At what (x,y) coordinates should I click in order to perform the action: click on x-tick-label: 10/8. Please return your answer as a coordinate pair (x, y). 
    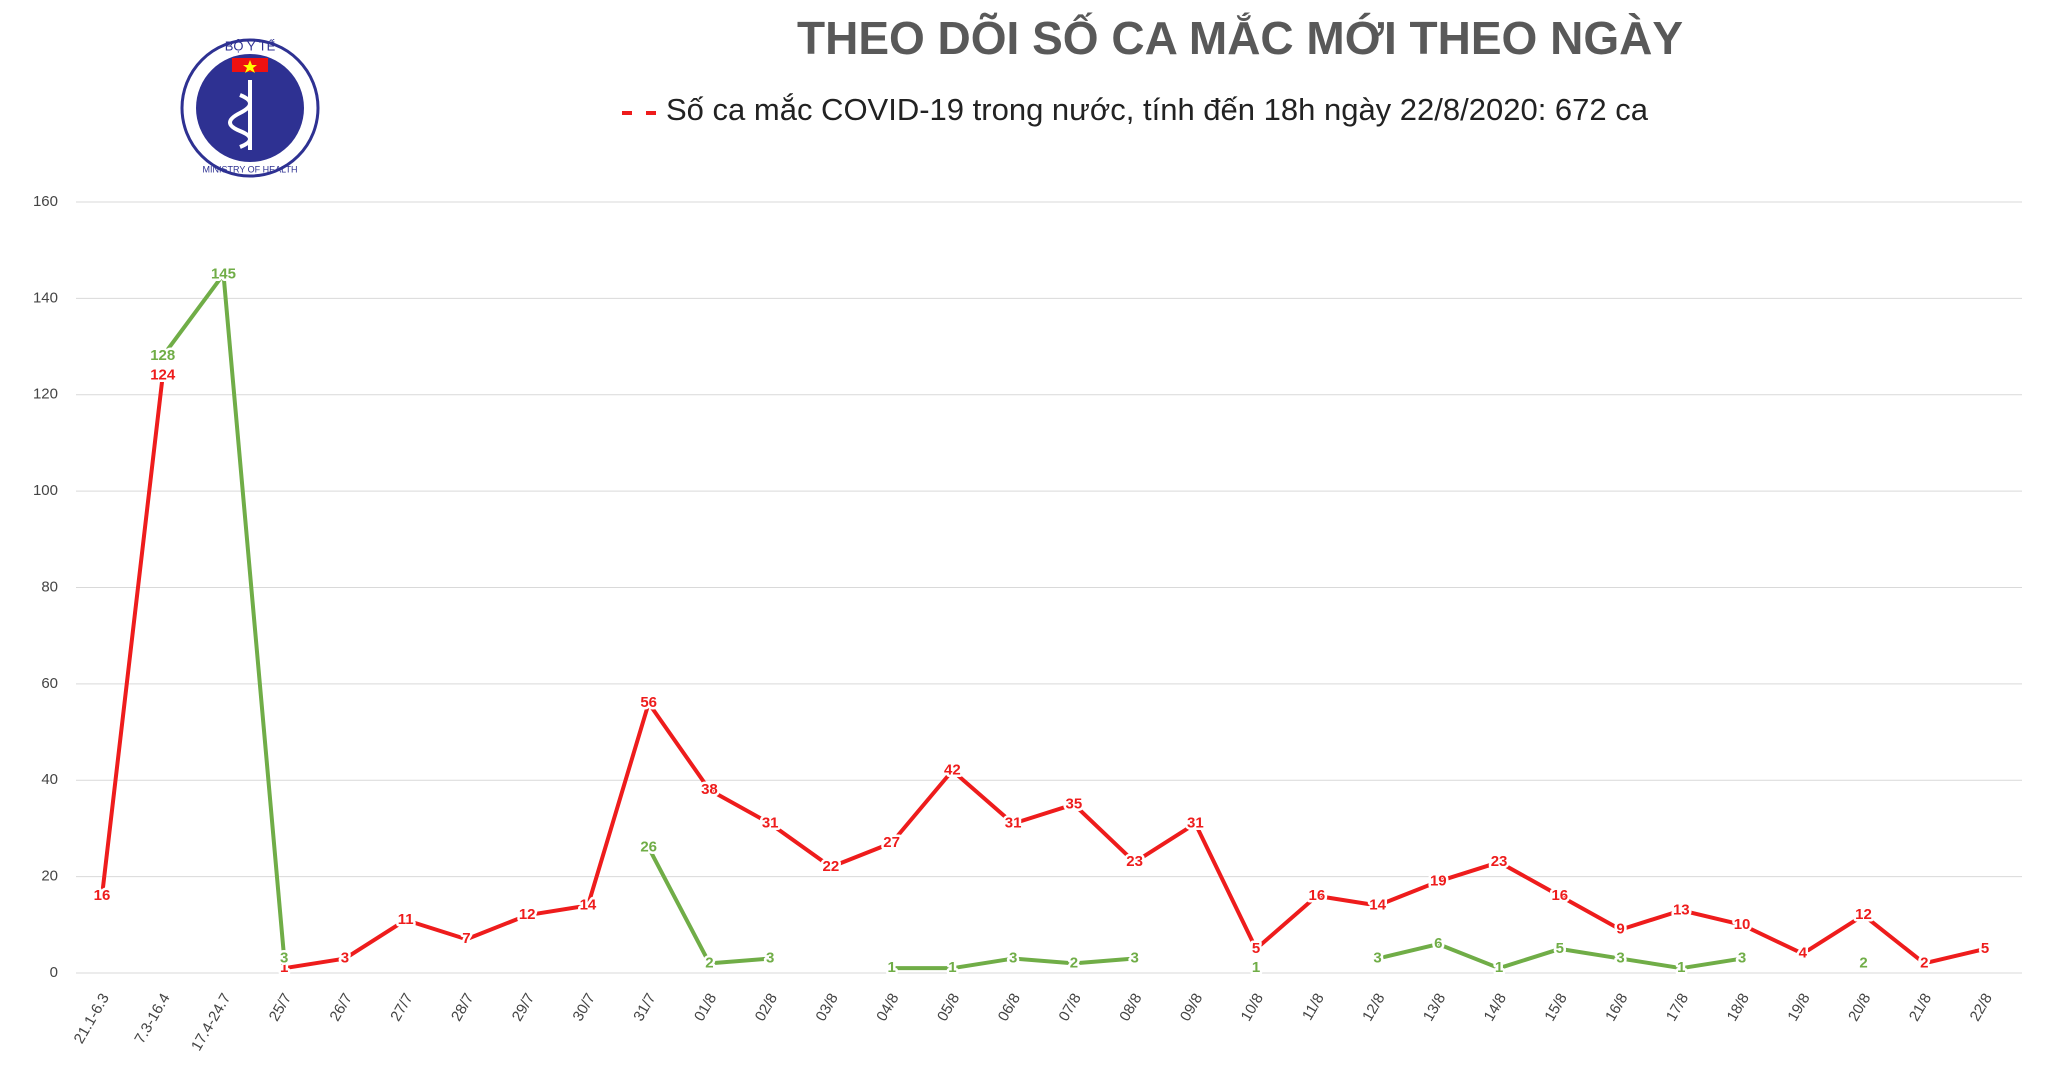
    Looking at the image, I should click on (1252, 1007).